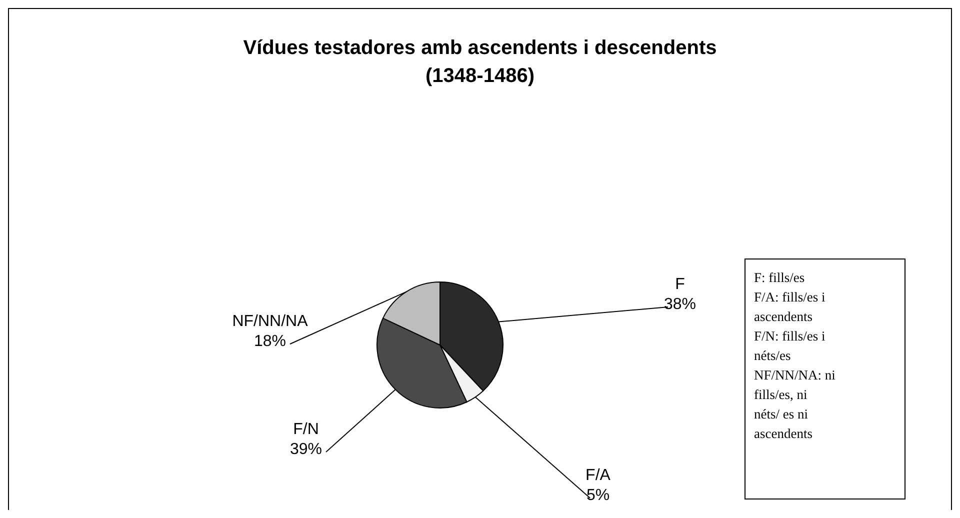 This screenshot has width=960, height=518. What do you see at coordinates (790, 345) in the screenshot?
I see `text: F/N: fills/es i néts/es` at bounding box center [790, 345].